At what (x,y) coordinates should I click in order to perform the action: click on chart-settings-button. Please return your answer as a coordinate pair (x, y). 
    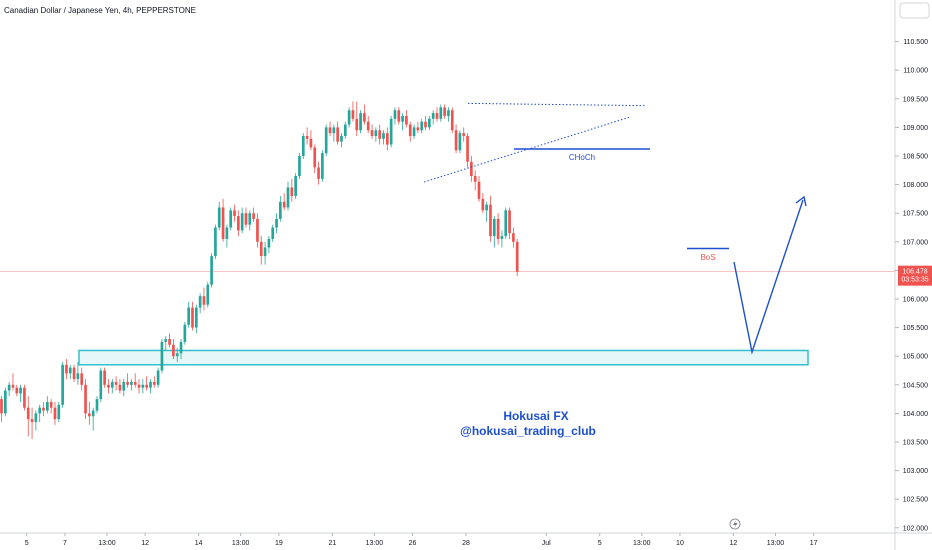
    Looking at the image, I should click on (914, 10).